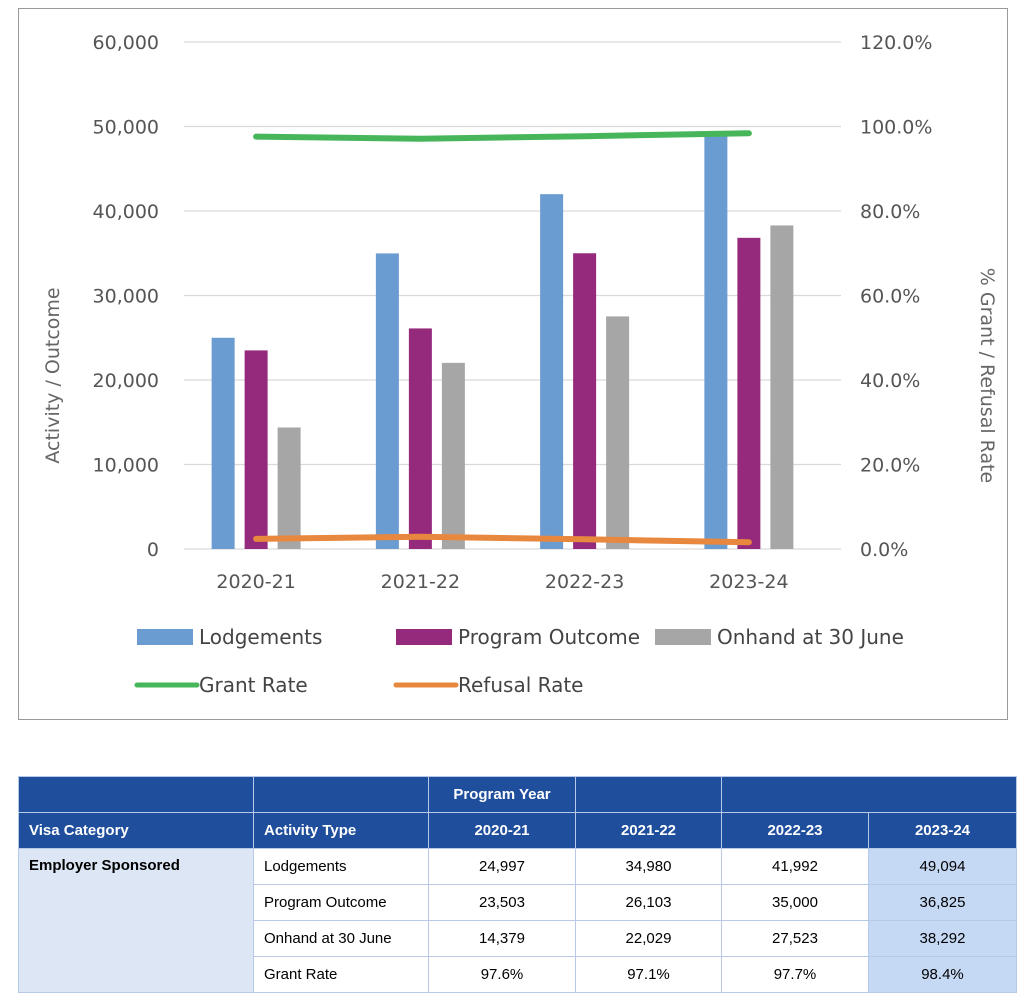 The width and height of the screenshot is (1030, 1000). What do you see at coordinates (341, 974) in the screenshot?
I see `activity-cell: Grant Rate` at bounding box center [341, 974].